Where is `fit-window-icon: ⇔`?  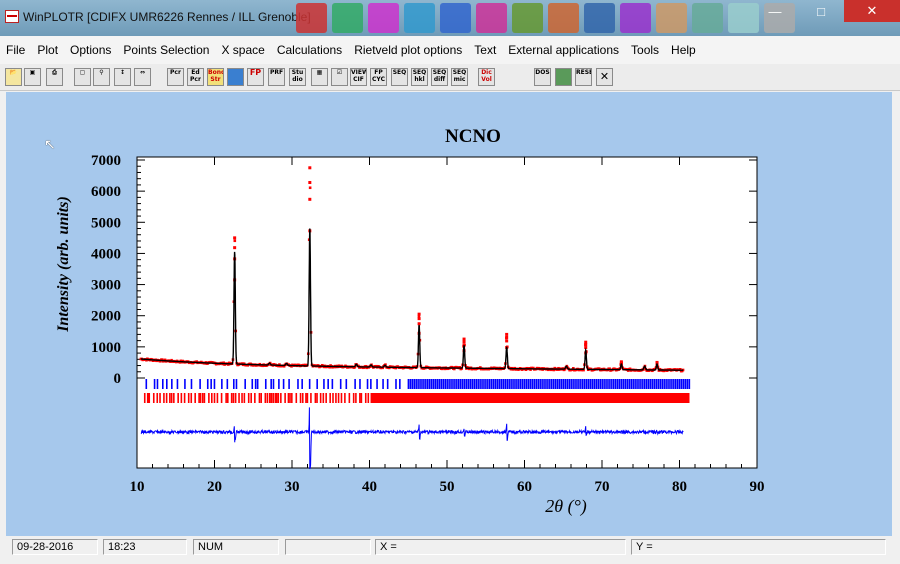 fit-window-icon: ⇔ is located at coordinates (142, 77).